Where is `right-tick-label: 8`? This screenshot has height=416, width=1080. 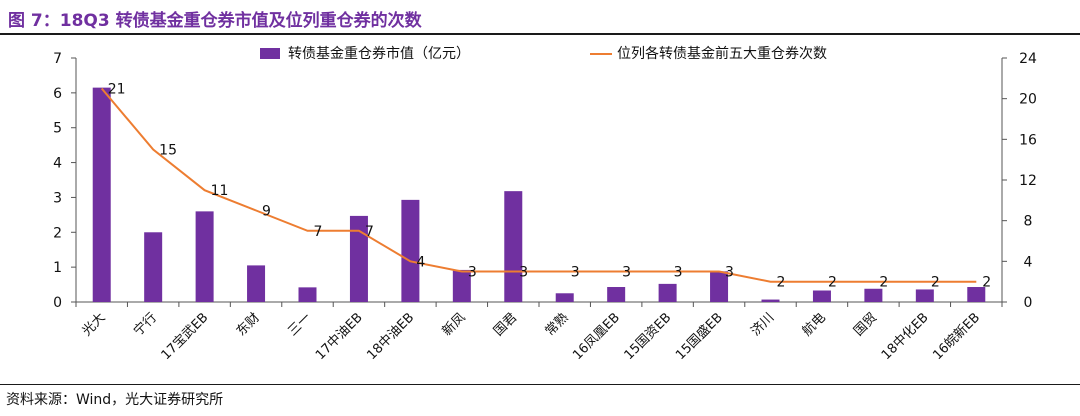
right-tick-label: 8 is located at coordinates (1028, 222).